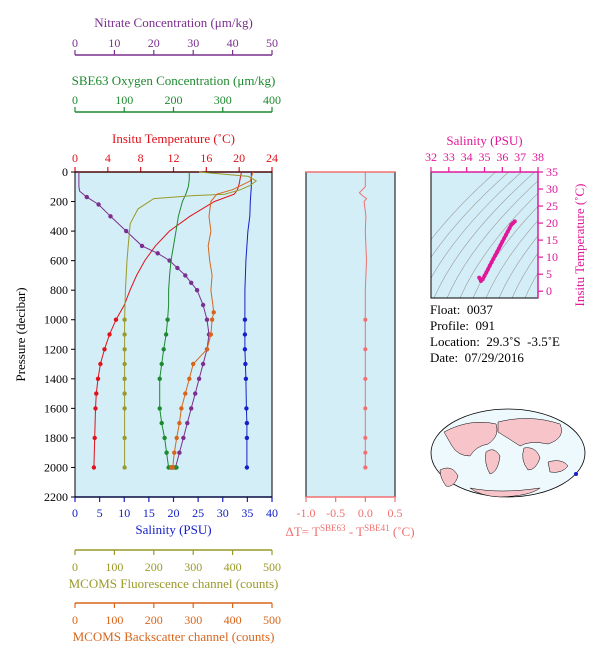 This screenshot has height=662, width=608. What do you see at coordinates (56, 438) in the screenshot?
I see `y-tick-label: 1800` at bounding box center [56, 438].